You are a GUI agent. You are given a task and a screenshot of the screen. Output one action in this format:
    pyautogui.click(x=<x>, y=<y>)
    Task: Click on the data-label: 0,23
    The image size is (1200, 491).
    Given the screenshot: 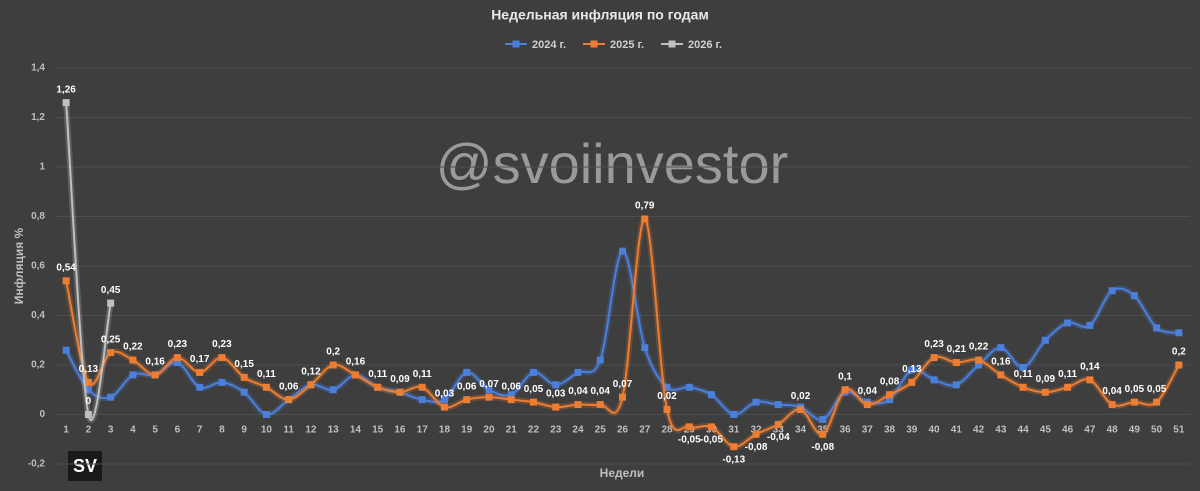 What is the action you would take?
    pyautogui.click(x=178, y=344)
    